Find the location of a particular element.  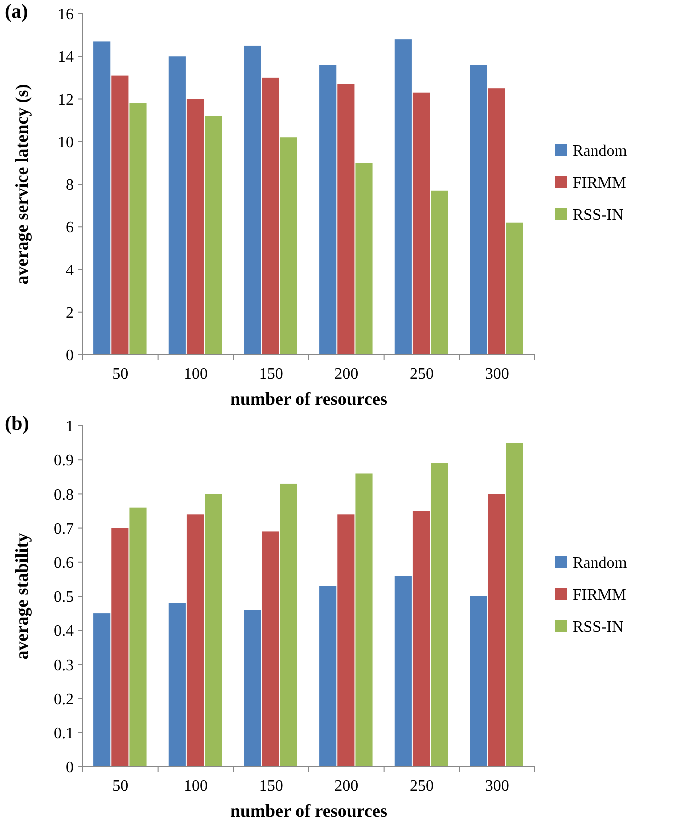

y-tick-label: 14 is located at coordinates (66, 57).